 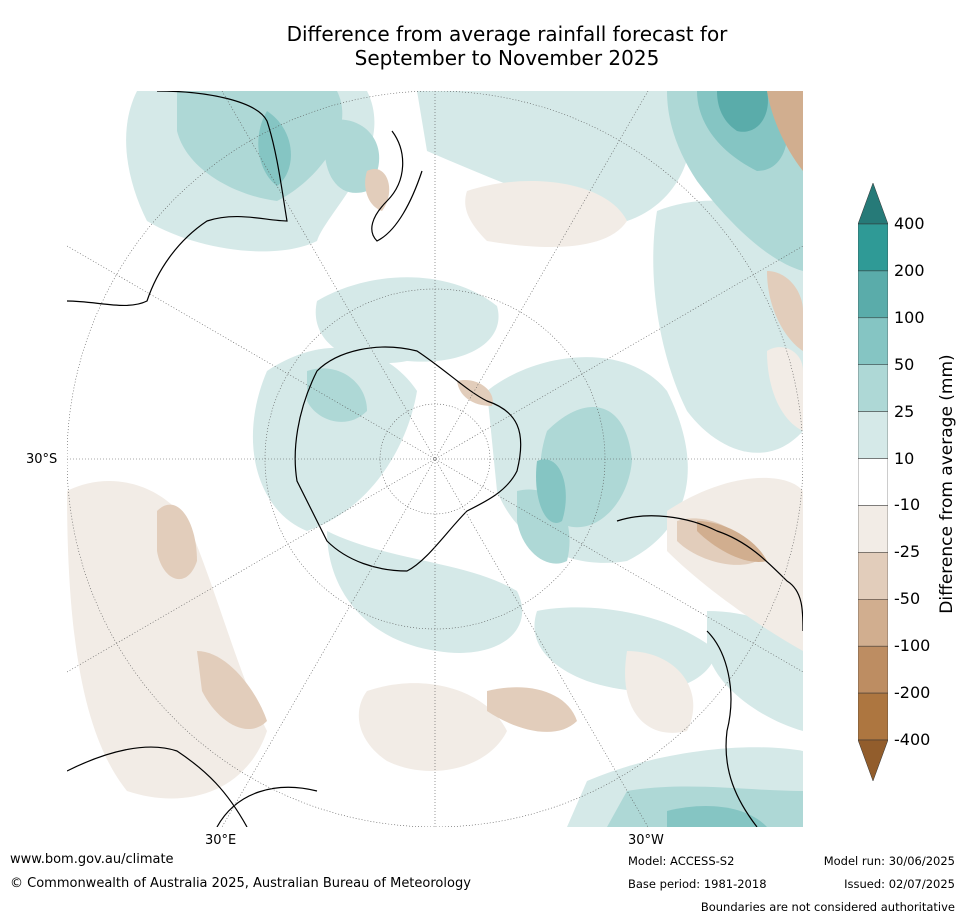 What do you see at coordinates (909, 317) in the screenshot?
I see `colorbar-tick-label: 100` at bounding box center [909, 317].